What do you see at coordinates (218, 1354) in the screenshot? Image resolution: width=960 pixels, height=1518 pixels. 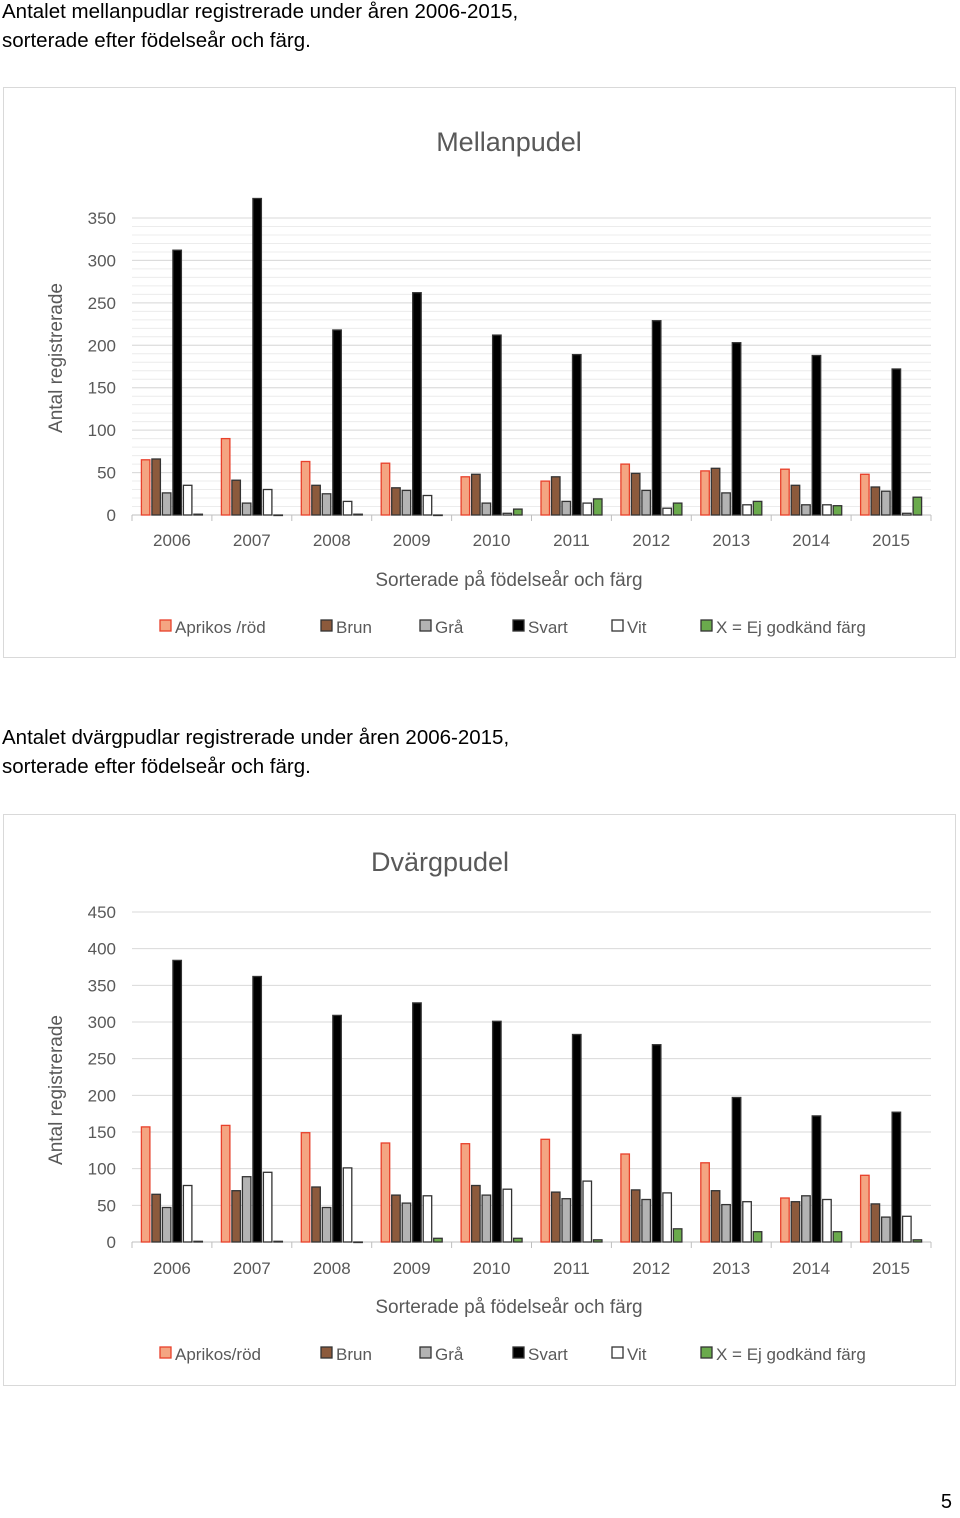 I see `legend-label: Aprikos/röd` at bounding box center [218, 1354].